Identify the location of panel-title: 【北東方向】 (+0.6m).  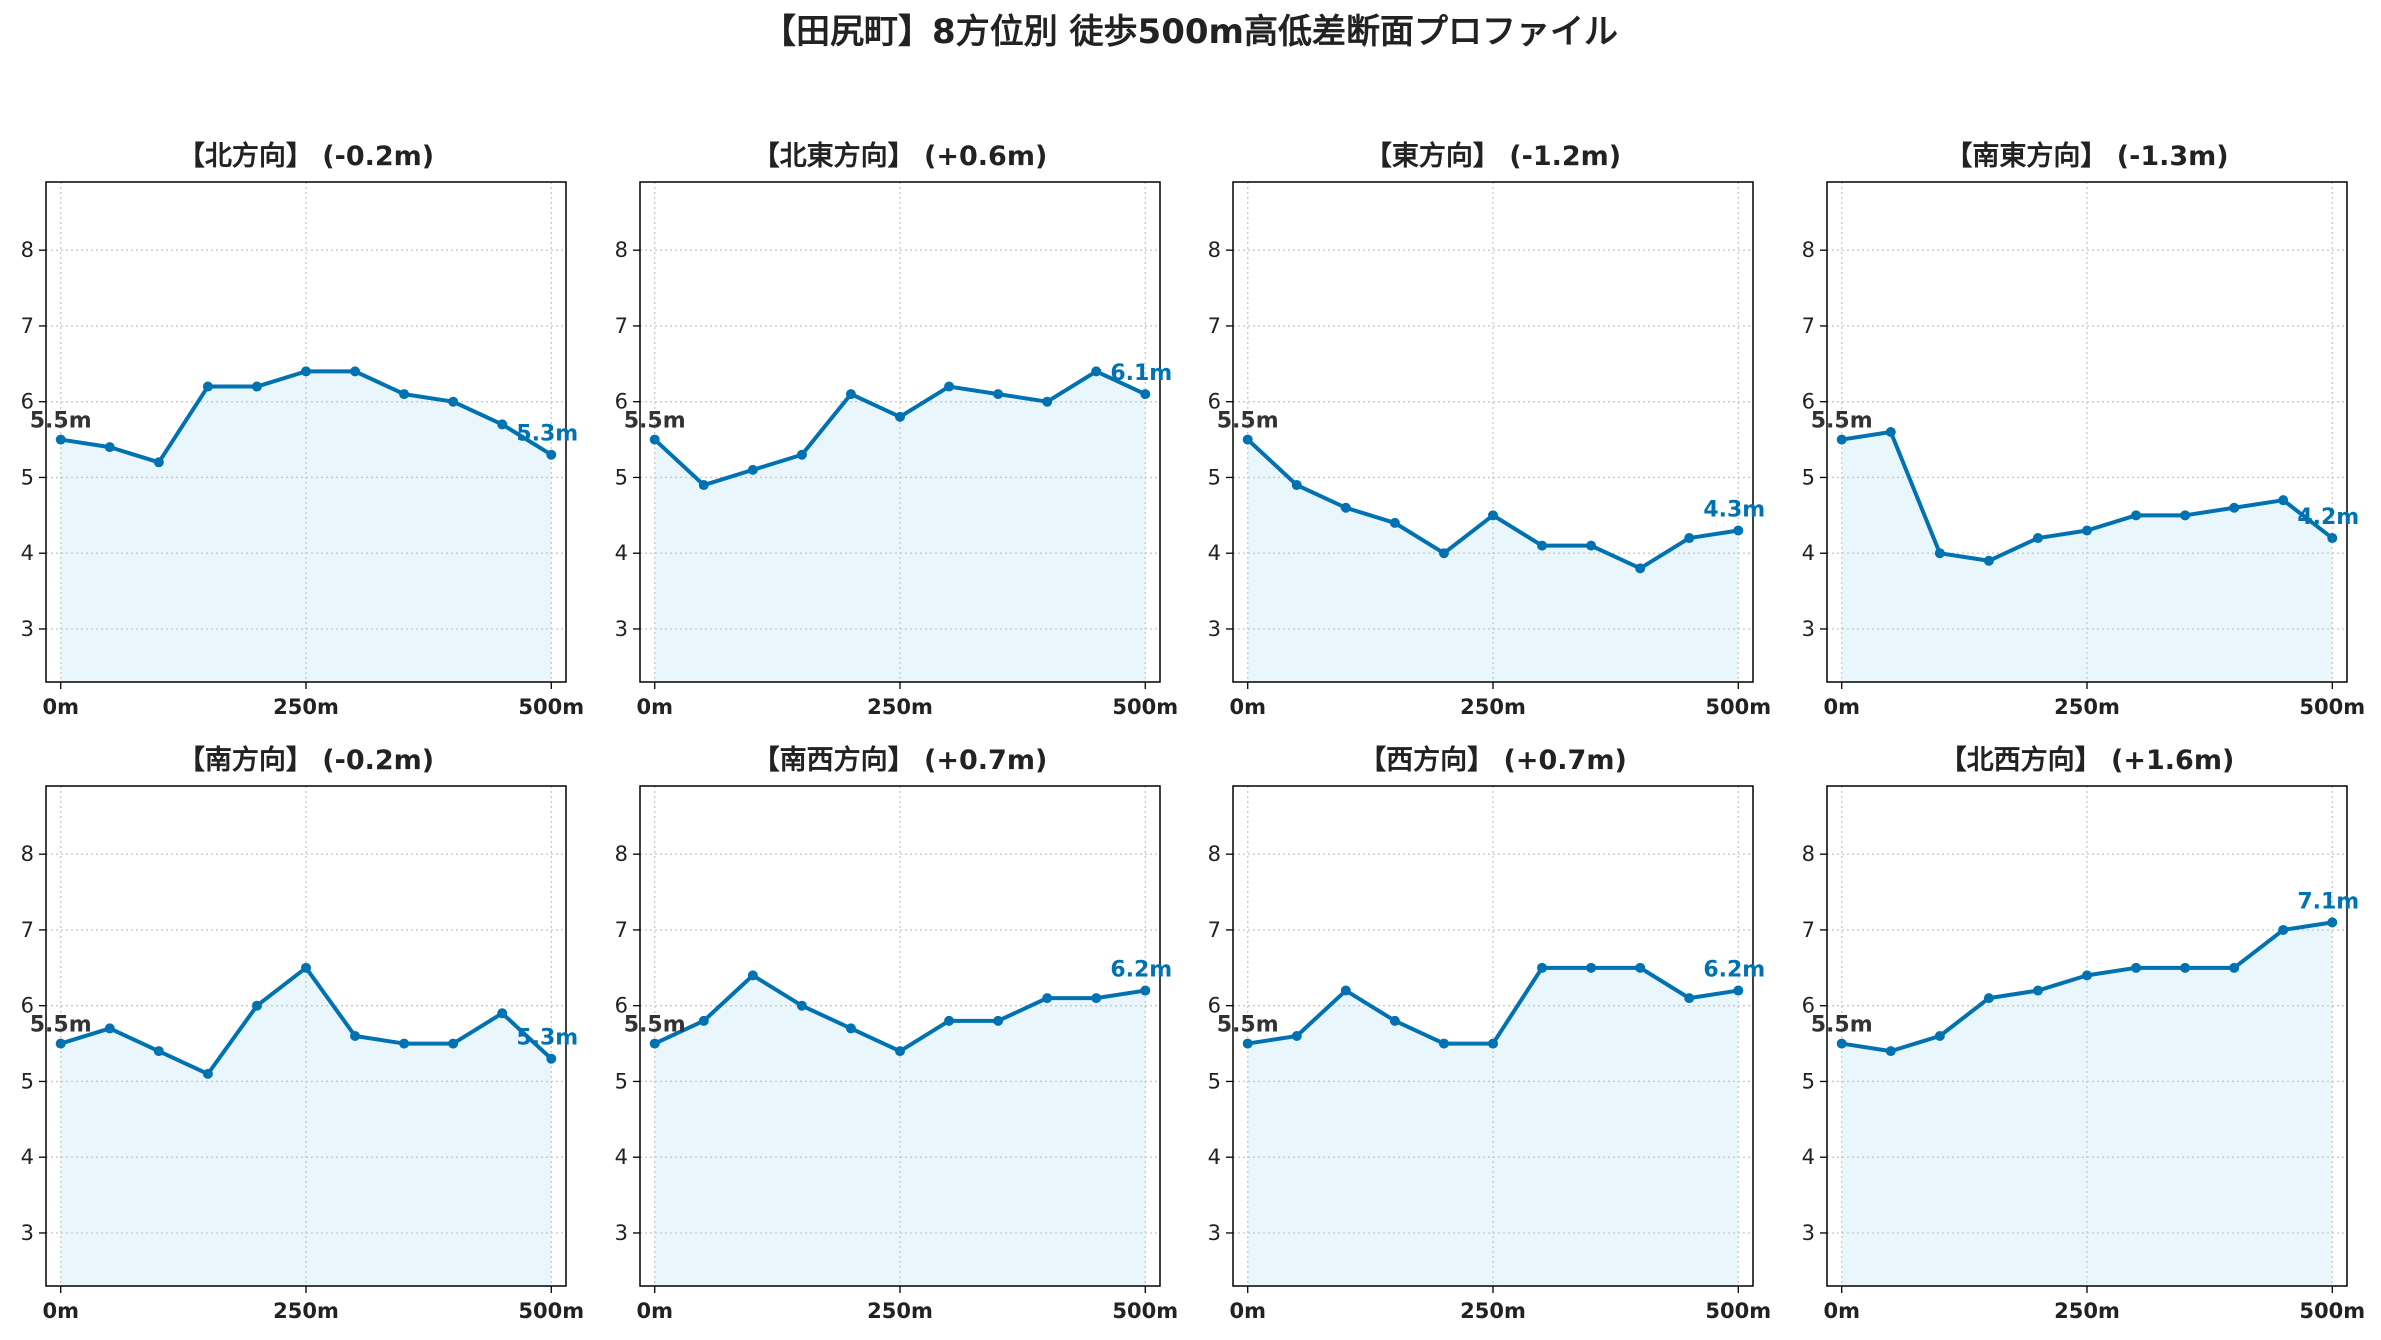
(900, 156).